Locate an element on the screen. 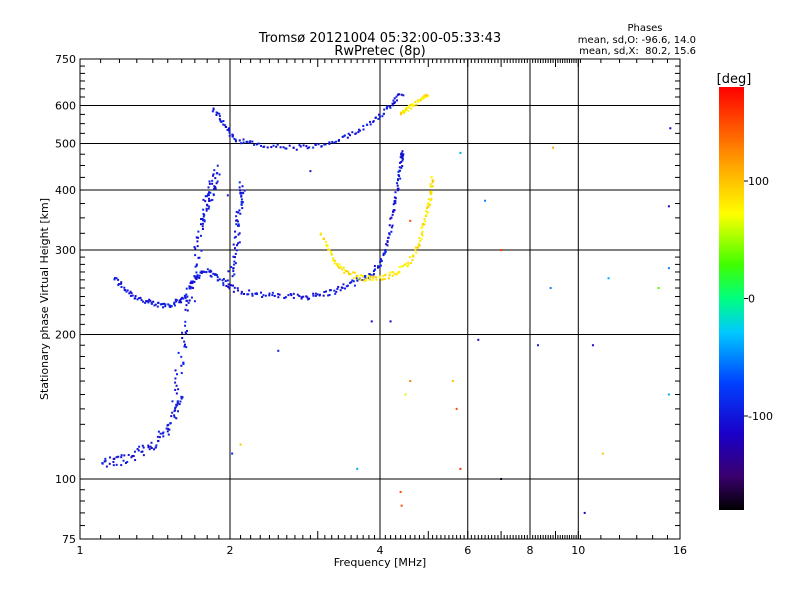 The image size is (800, 604). y-tick-label: 300 is located at coordinates (65, 250).